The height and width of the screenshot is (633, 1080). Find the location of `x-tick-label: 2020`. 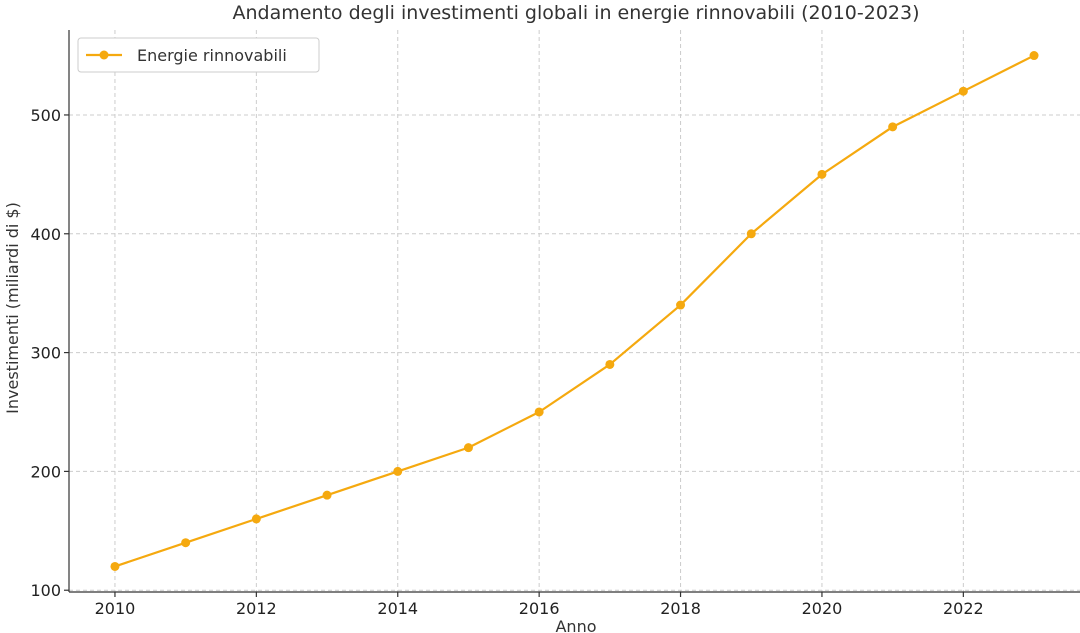

x-tick-label: 2020 is located at coordinates (822, 608).